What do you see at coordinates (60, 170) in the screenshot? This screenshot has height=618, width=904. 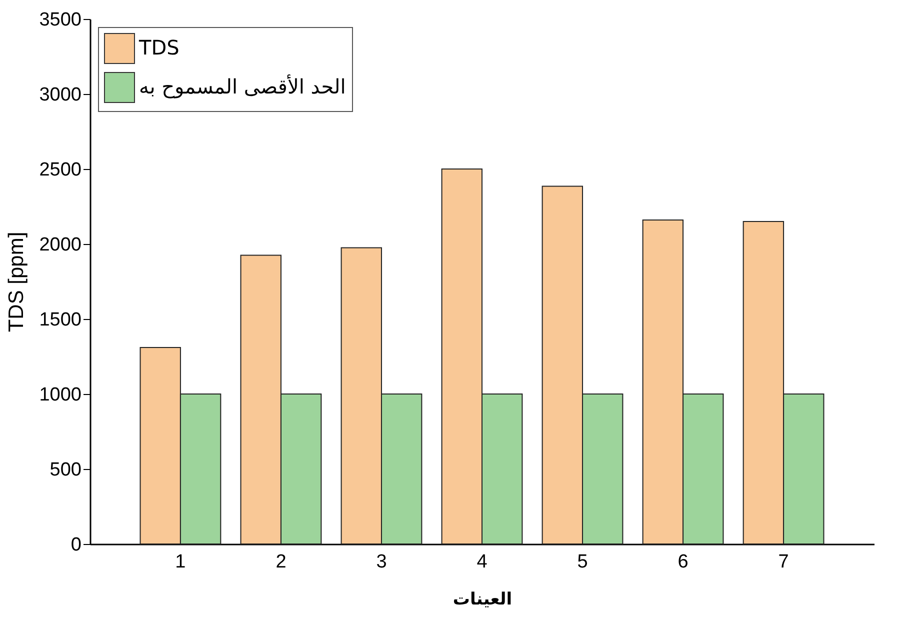 I see `y-tick-label: 2500` at bounding box center [60, 170].